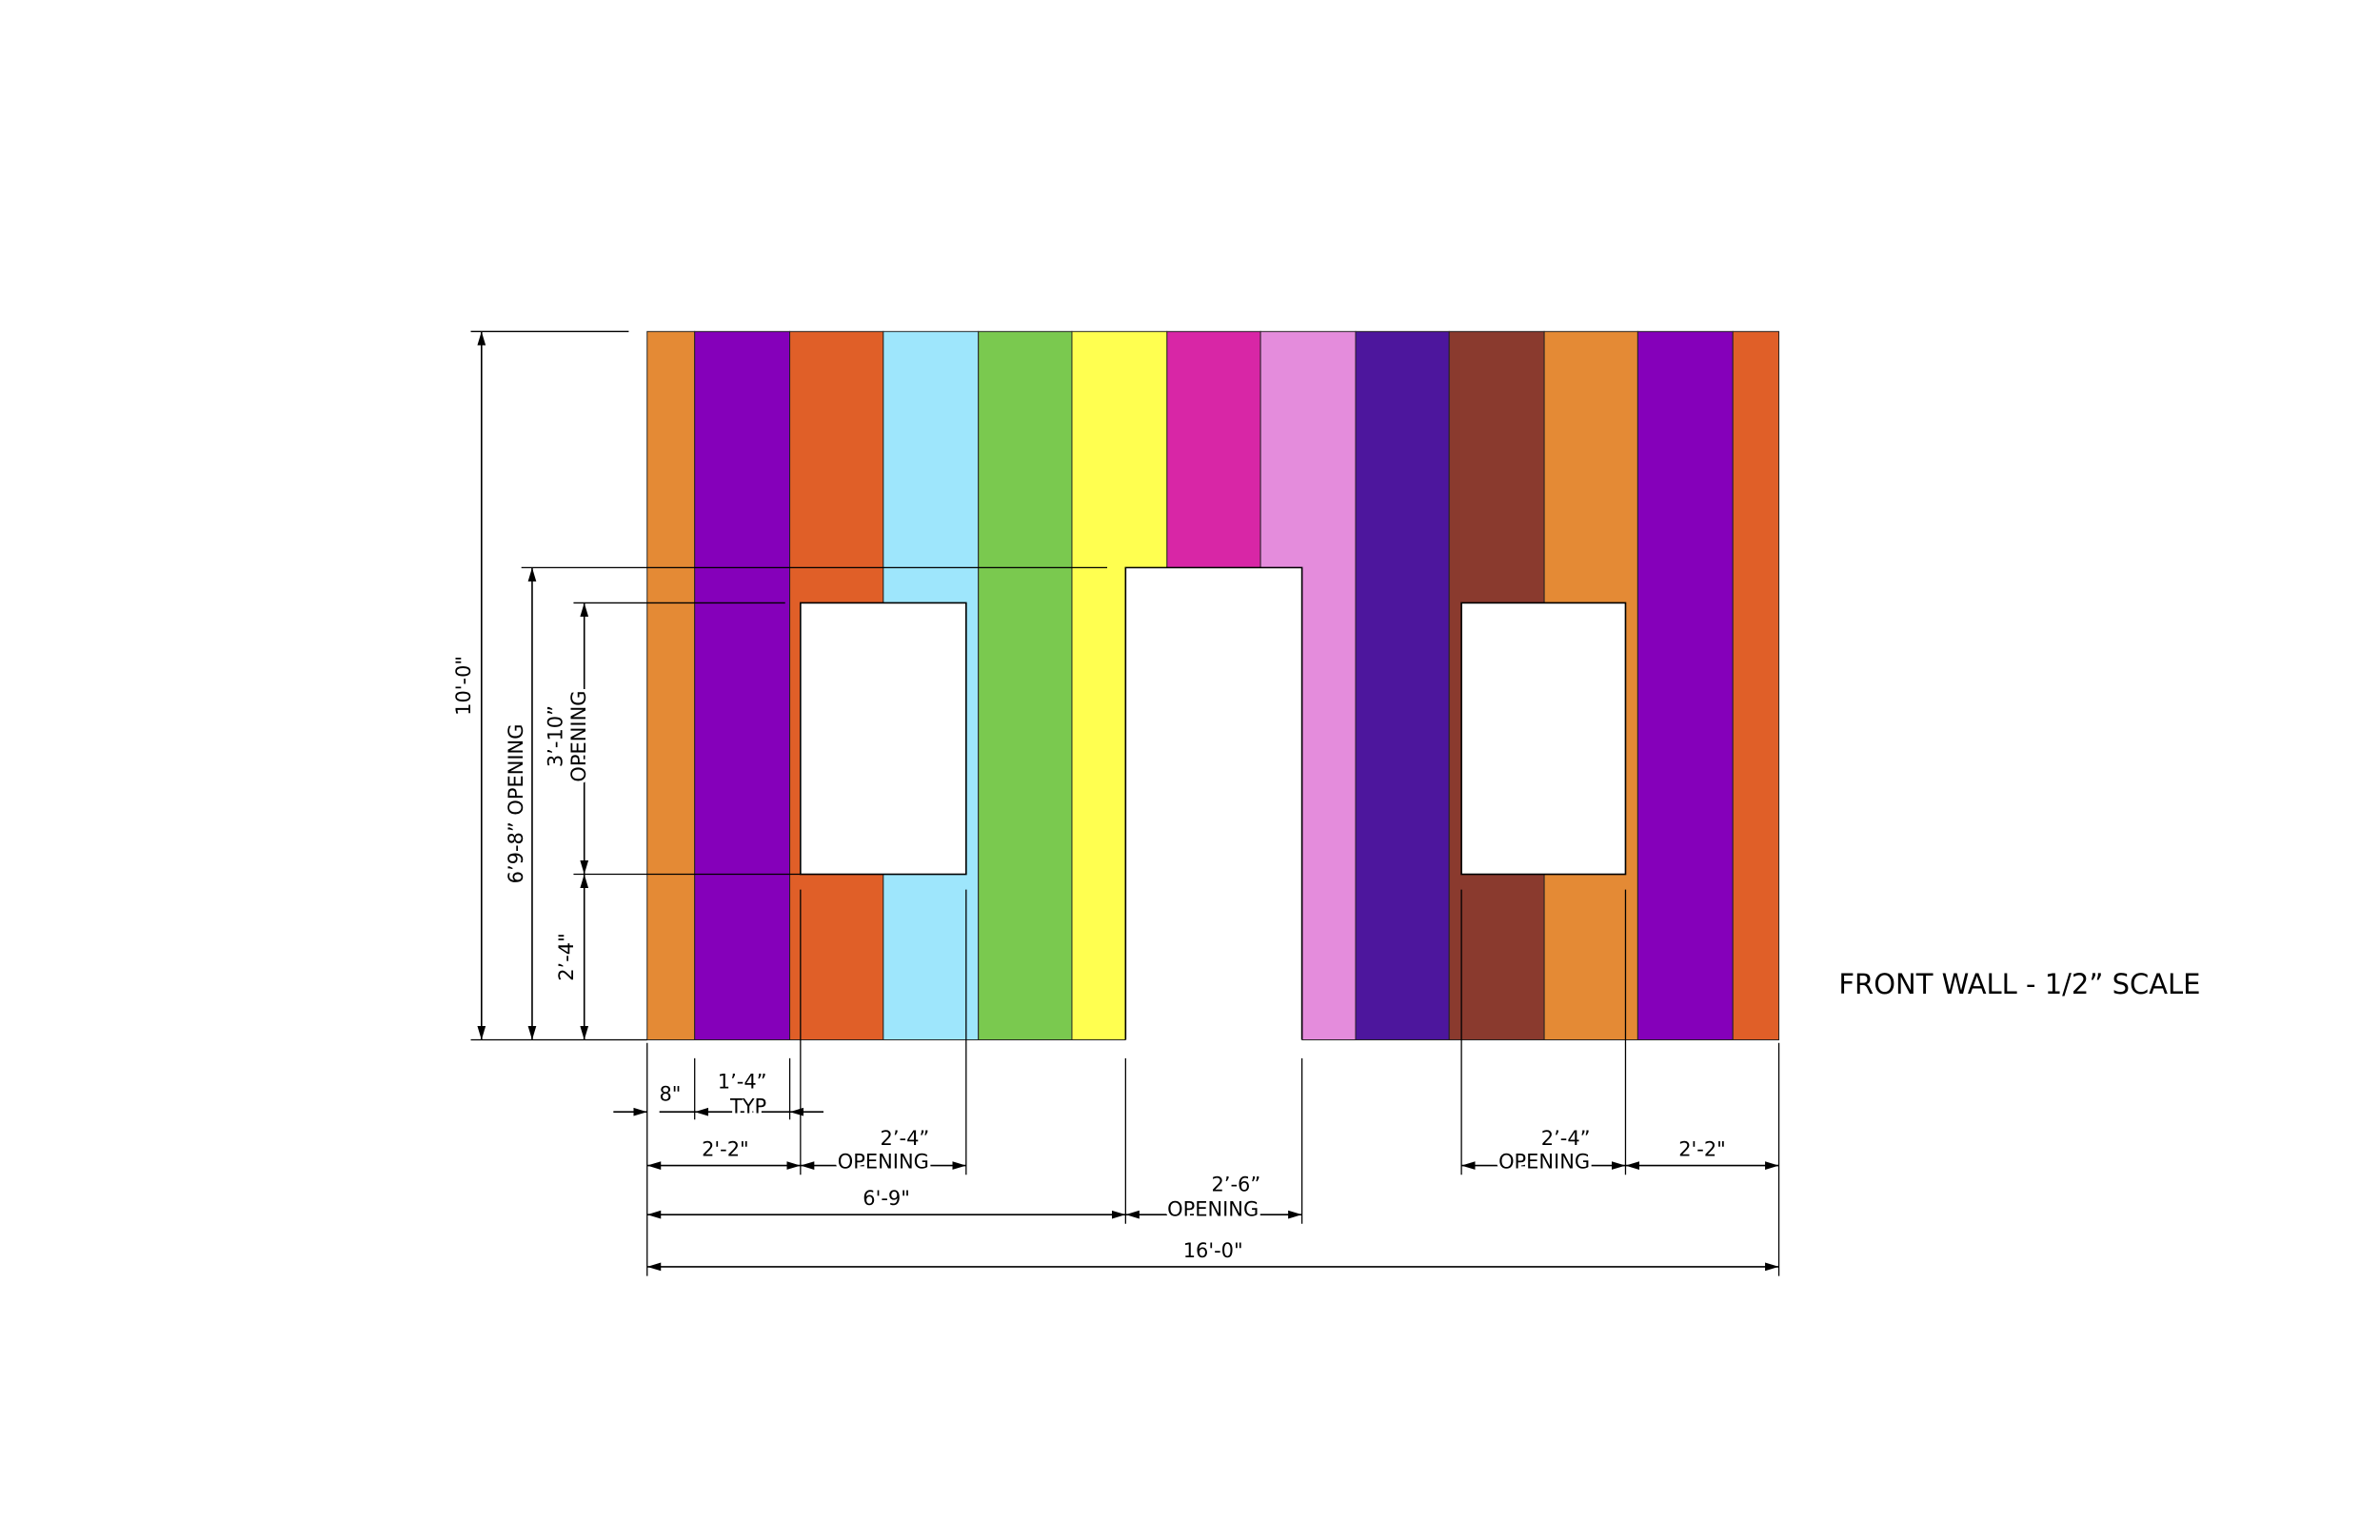  What do you see at coordinates (463, 686) in the screenshot?
I see `dim-label: 10'-0"` at bounding box center [463, 686].